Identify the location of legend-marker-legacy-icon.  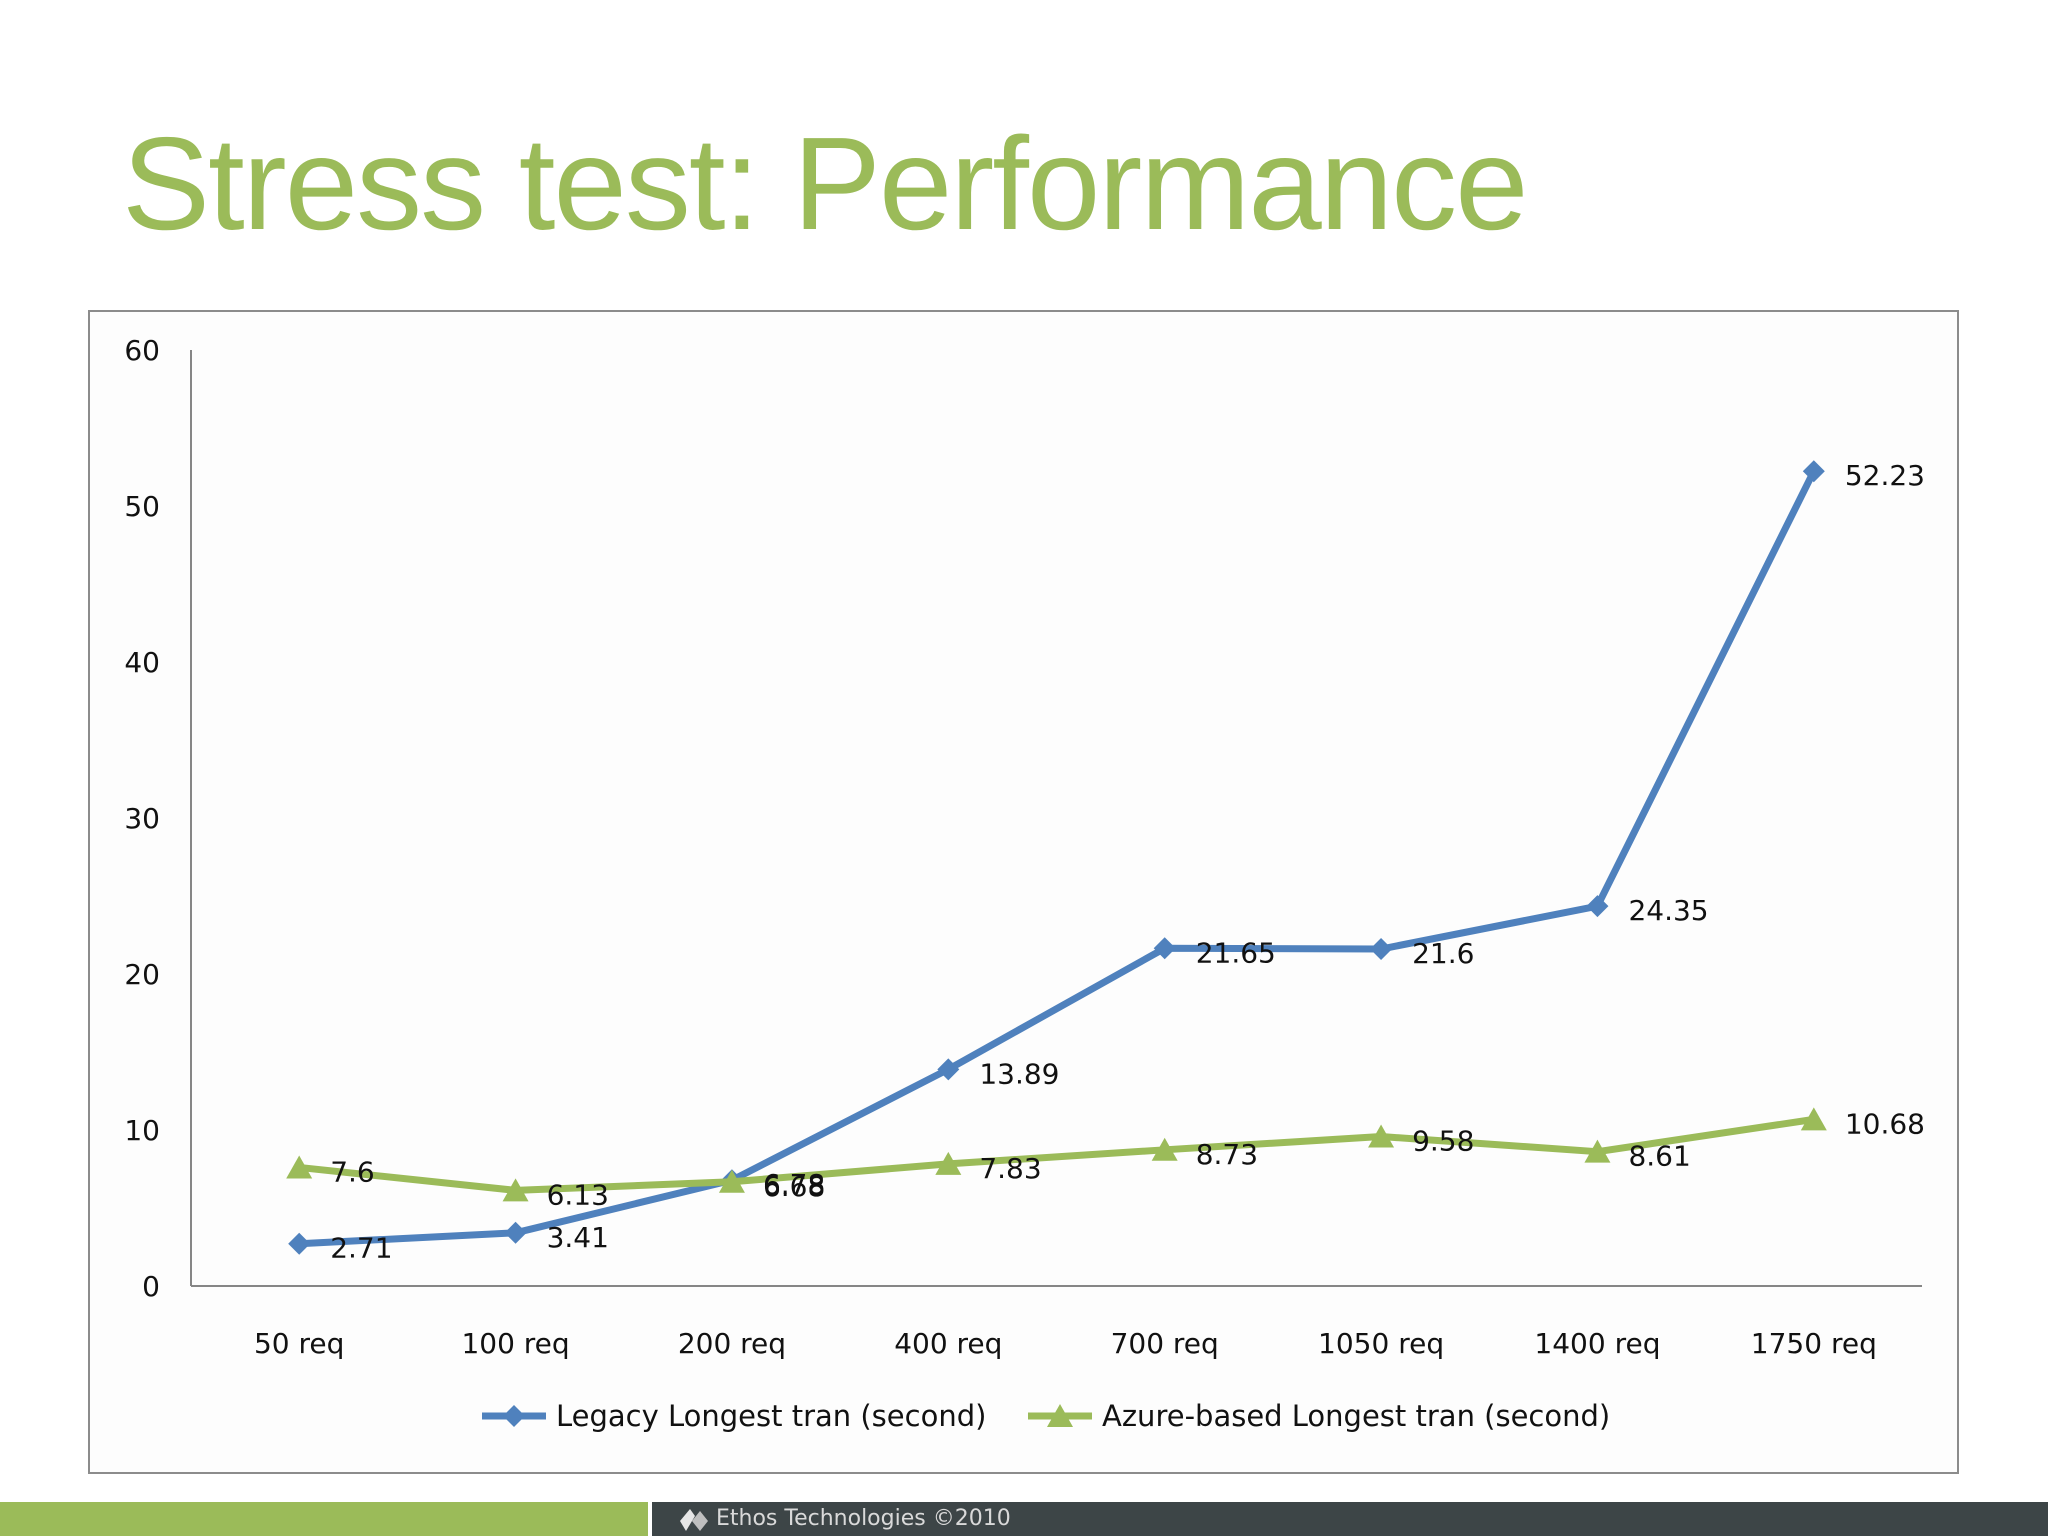
(514, 1416).